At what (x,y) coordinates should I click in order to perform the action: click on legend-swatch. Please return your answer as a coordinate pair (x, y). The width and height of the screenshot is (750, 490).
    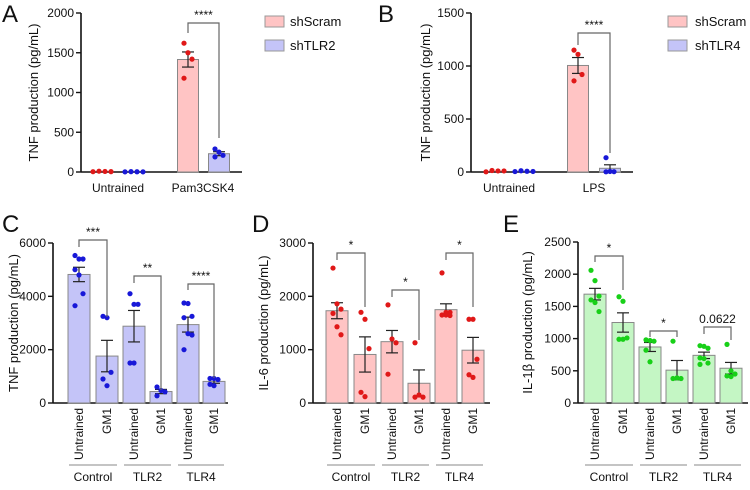
    Looking at the image, I should click on (274, 21).